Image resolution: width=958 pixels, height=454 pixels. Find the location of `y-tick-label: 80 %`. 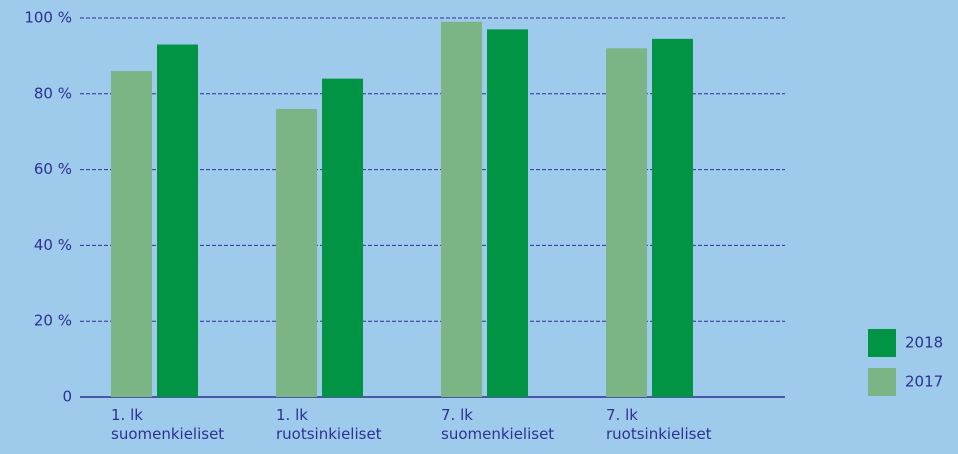

y-tick-label: 80 % is located at coordinates (53, 93).